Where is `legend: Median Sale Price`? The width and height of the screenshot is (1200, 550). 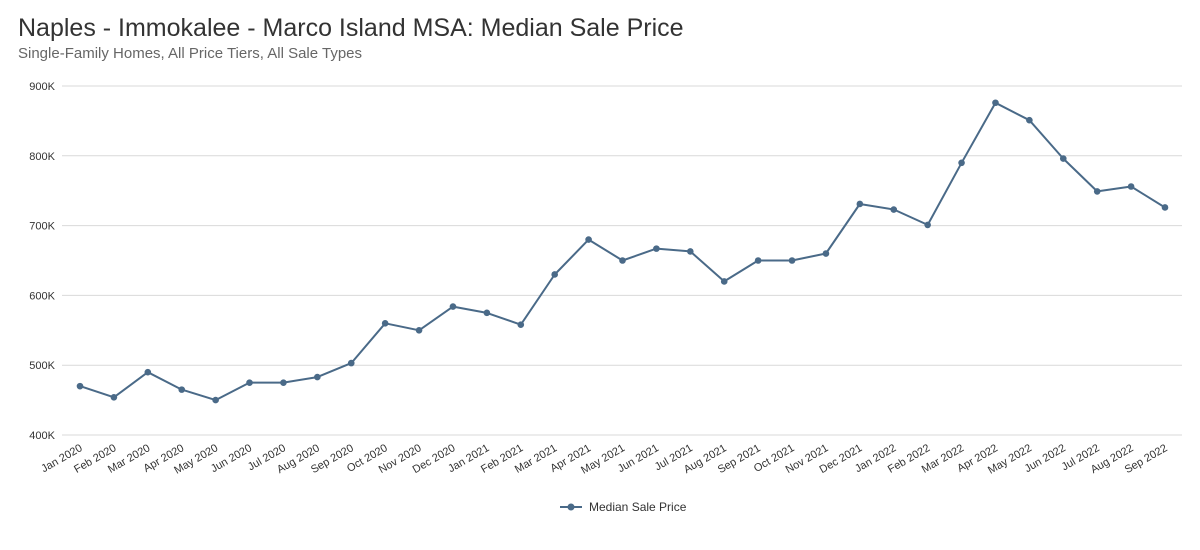 legend: Median Sale Price is located at coordinates (623, 507).